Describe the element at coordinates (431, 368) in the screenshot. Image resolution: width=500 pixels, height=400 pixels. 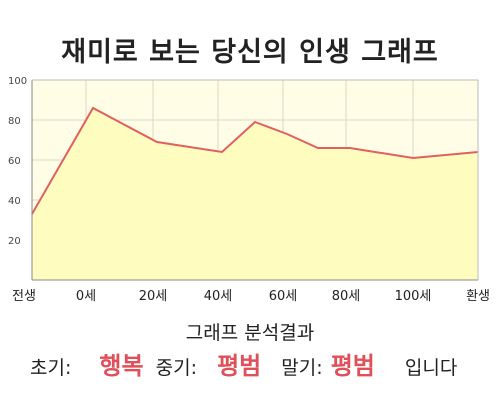
I see `result-suffix: 입니다` at that location.